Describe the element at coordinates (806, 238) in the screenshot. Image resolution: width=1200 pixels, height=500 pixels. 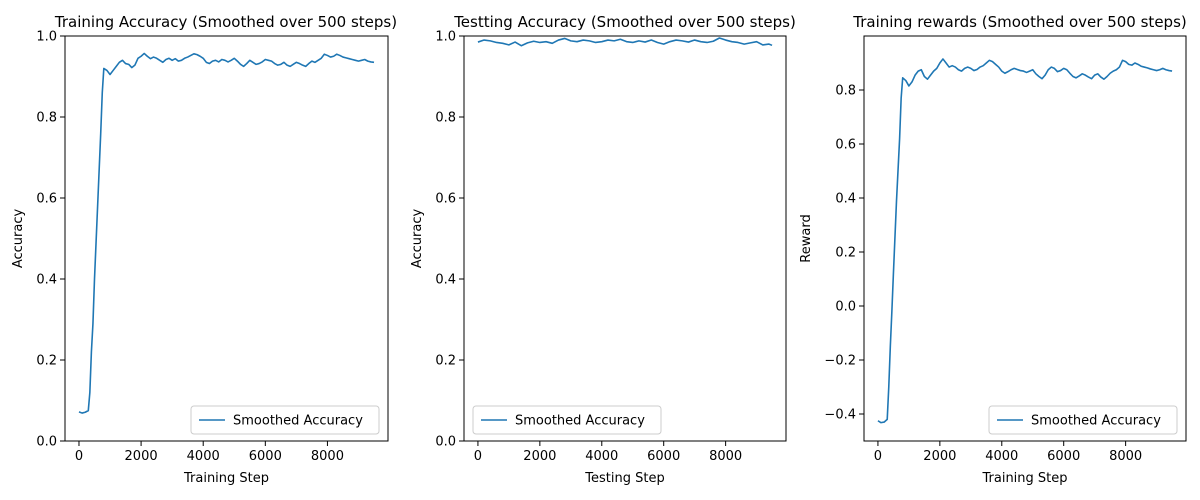
I see `y-axis-label: Reward` at that location.